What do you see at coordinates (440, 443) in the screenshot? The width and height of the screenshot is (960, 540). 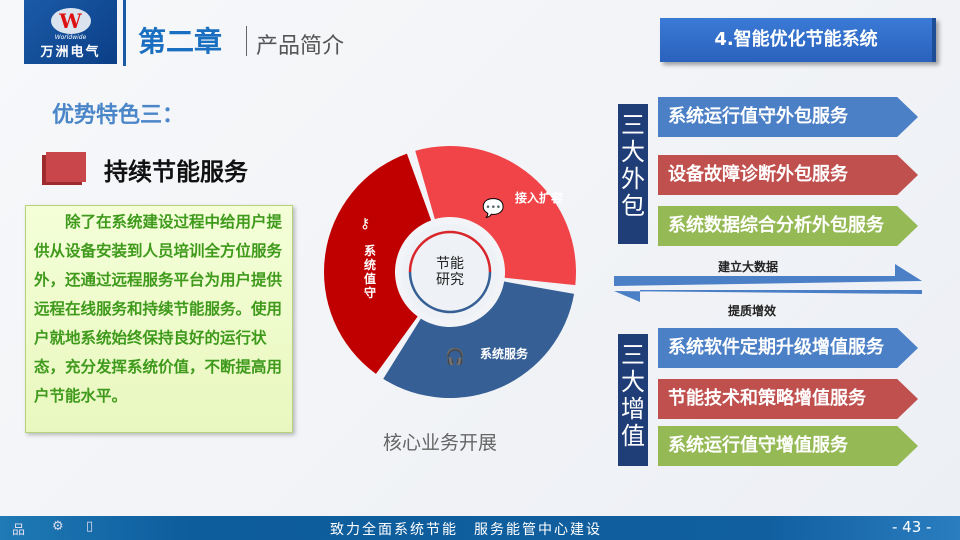 I see `donut-caption: 核心业务开展` at bounding box center [440, 443].